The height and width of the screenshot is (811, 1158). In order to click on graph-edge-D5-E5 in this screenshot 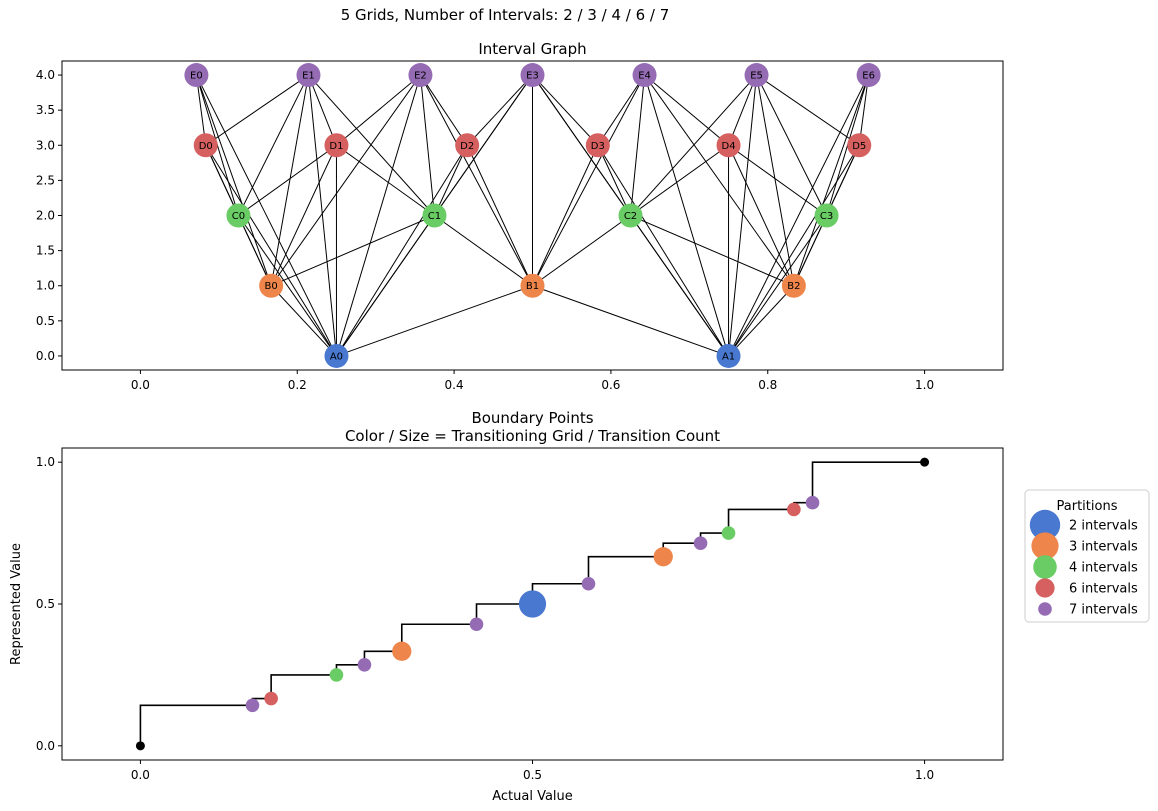, I will do `click(808, 110)`.